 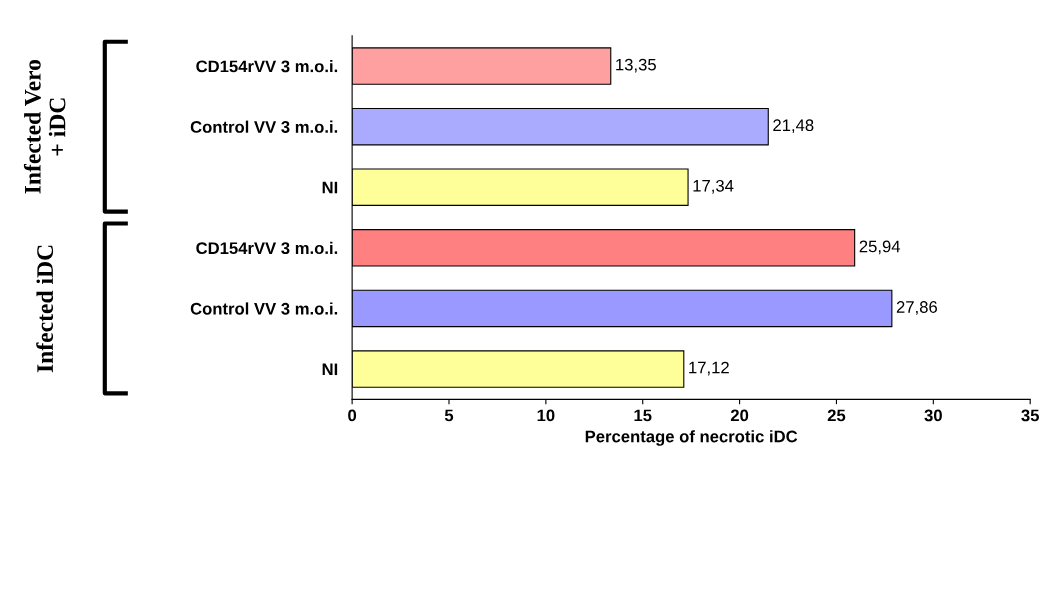 I want to click on x-tick-label: 5, so click(x=449, y=415).